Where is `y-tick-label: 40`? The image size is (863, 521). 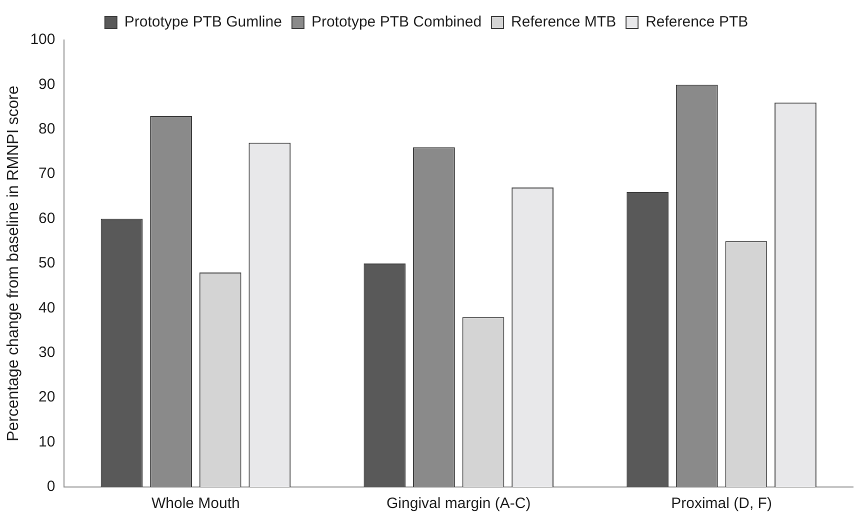 y-tick-label: 40 is located at coordinates (47, 307).